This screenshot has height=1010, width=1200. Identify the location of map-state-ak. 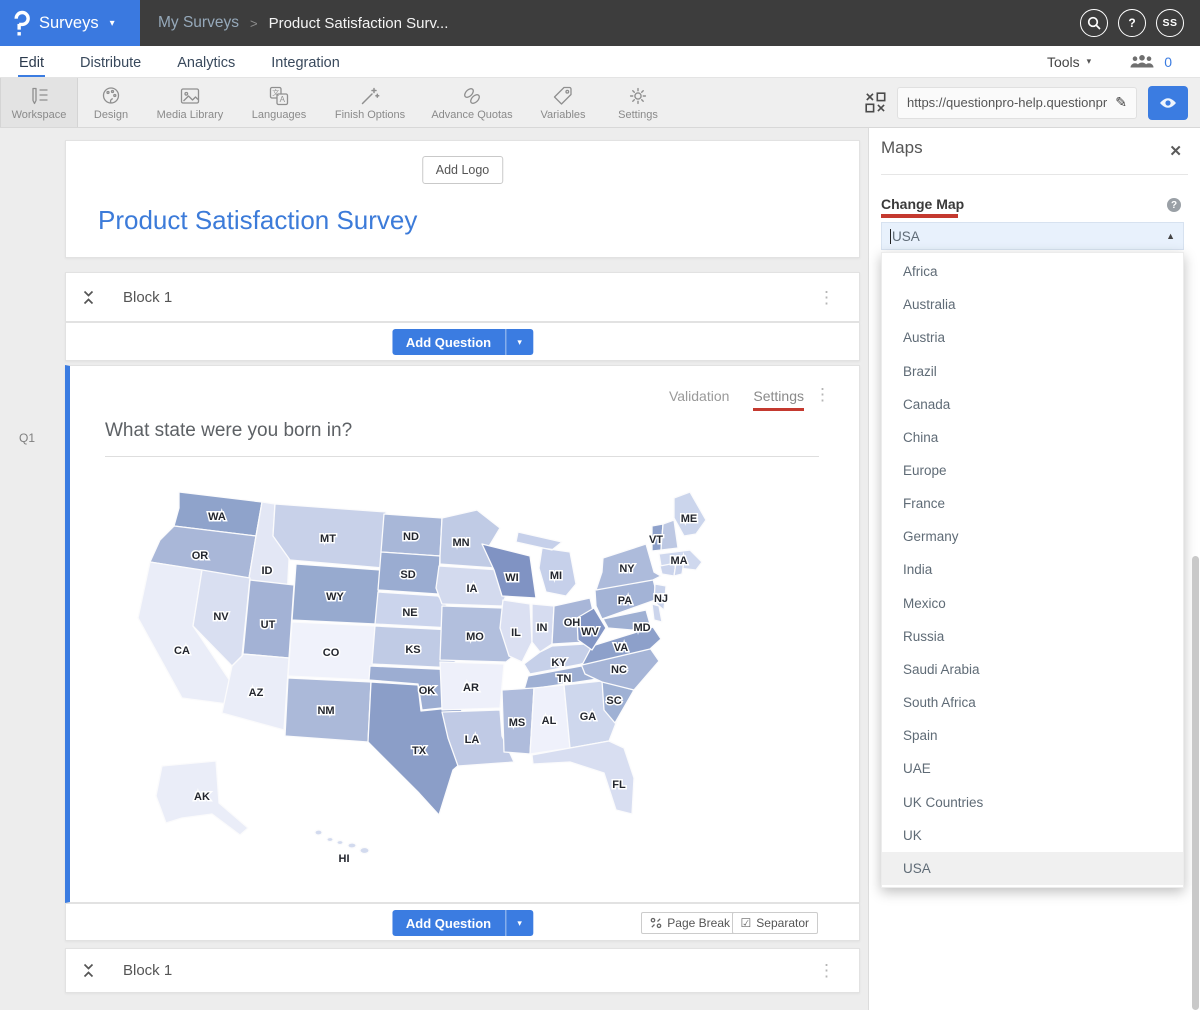
(202, 798).